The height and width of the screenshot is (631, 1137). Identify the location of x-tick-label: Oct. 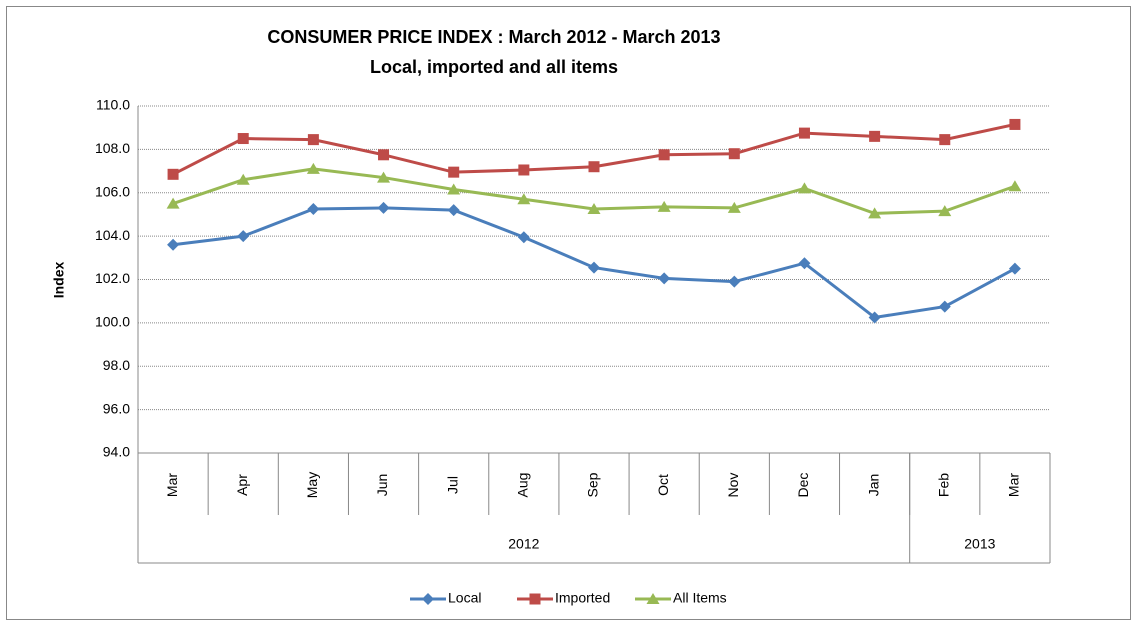
(663, 485).